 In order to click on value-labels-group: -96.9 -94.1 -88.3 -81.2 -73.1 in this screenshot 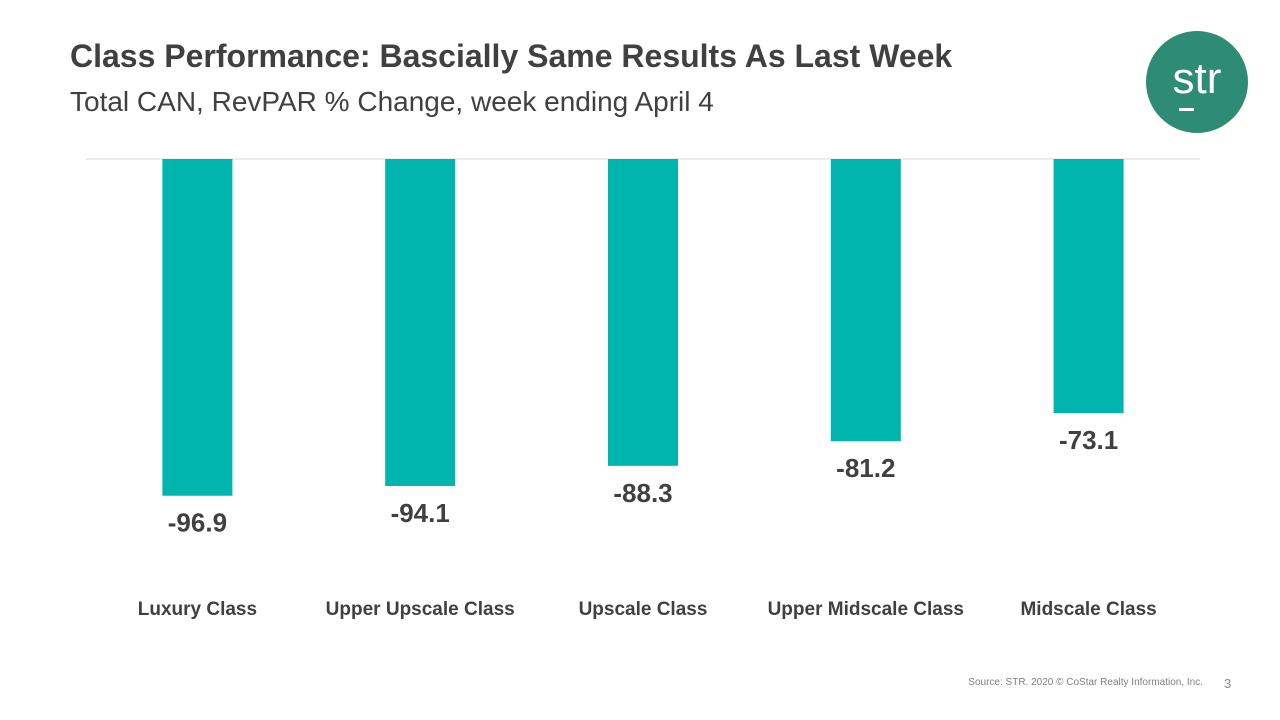, I will do `click(643, 481)`.